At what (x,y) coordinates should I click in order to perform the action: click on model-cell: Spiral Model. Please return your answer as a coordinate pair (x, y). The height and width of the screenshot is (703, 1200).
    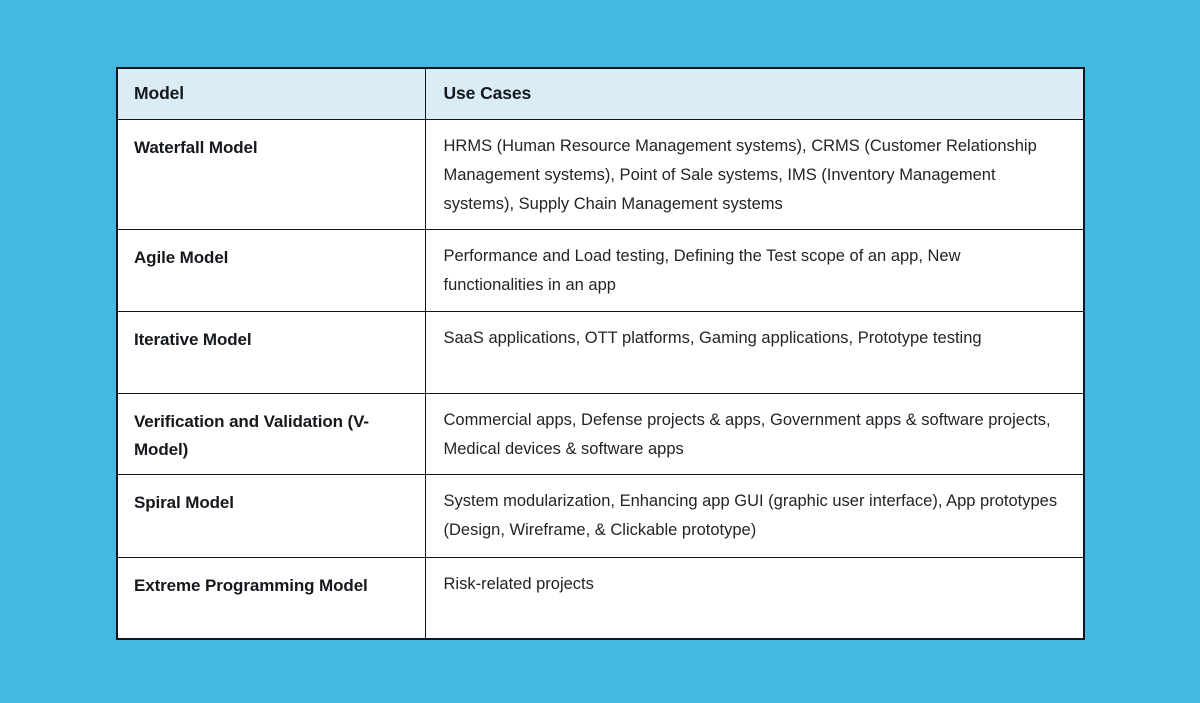
    Looking at the image, I should click on (271, 515).